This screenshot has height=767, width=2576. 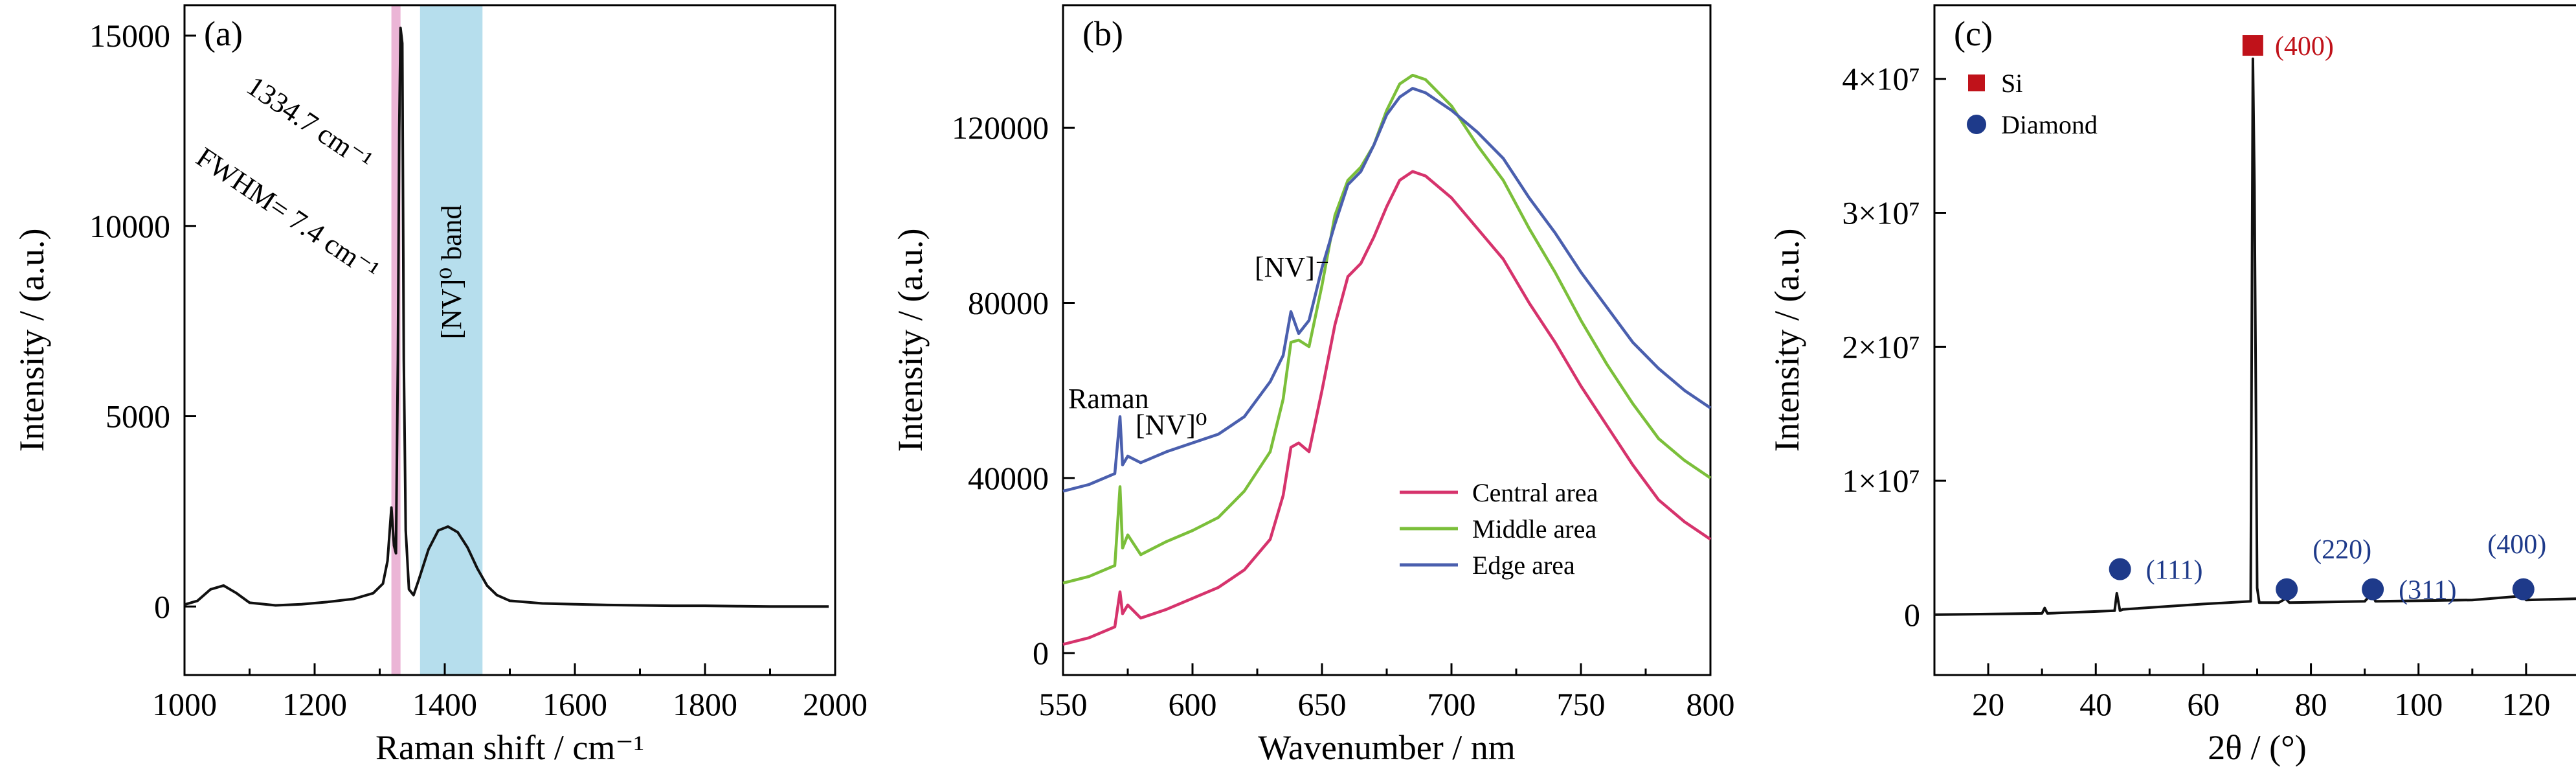 I want to click on x-tick-label: 80, so click(x=2311, y=704).